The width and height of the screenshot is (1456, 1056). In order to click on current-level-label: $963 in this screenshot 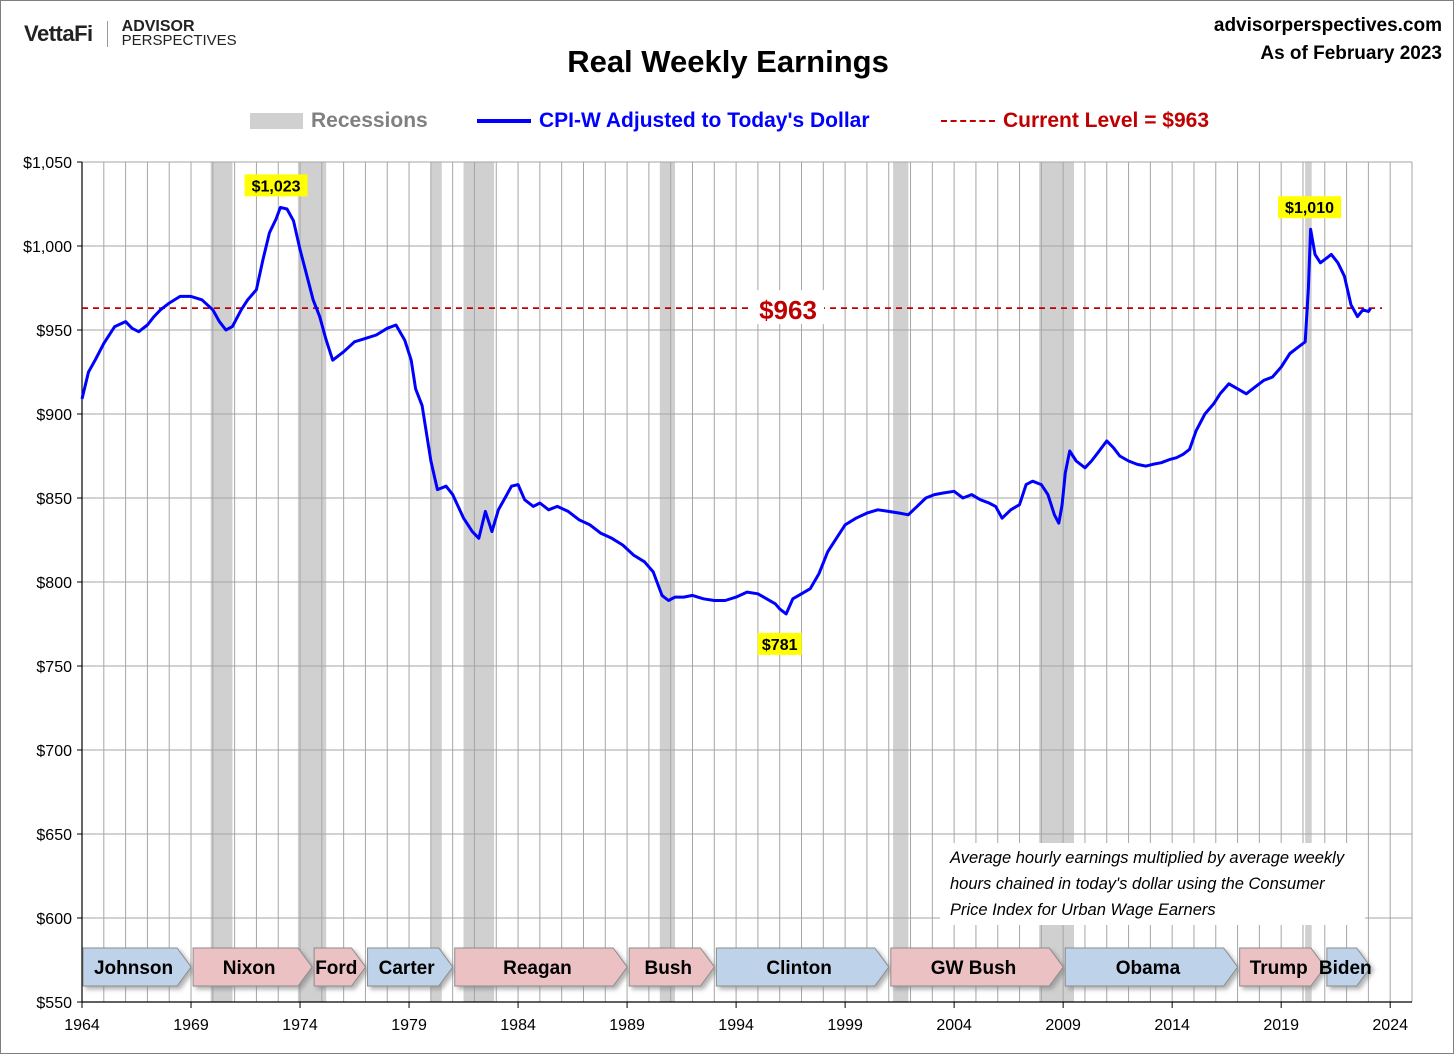, I will do `click(788, 310)`.